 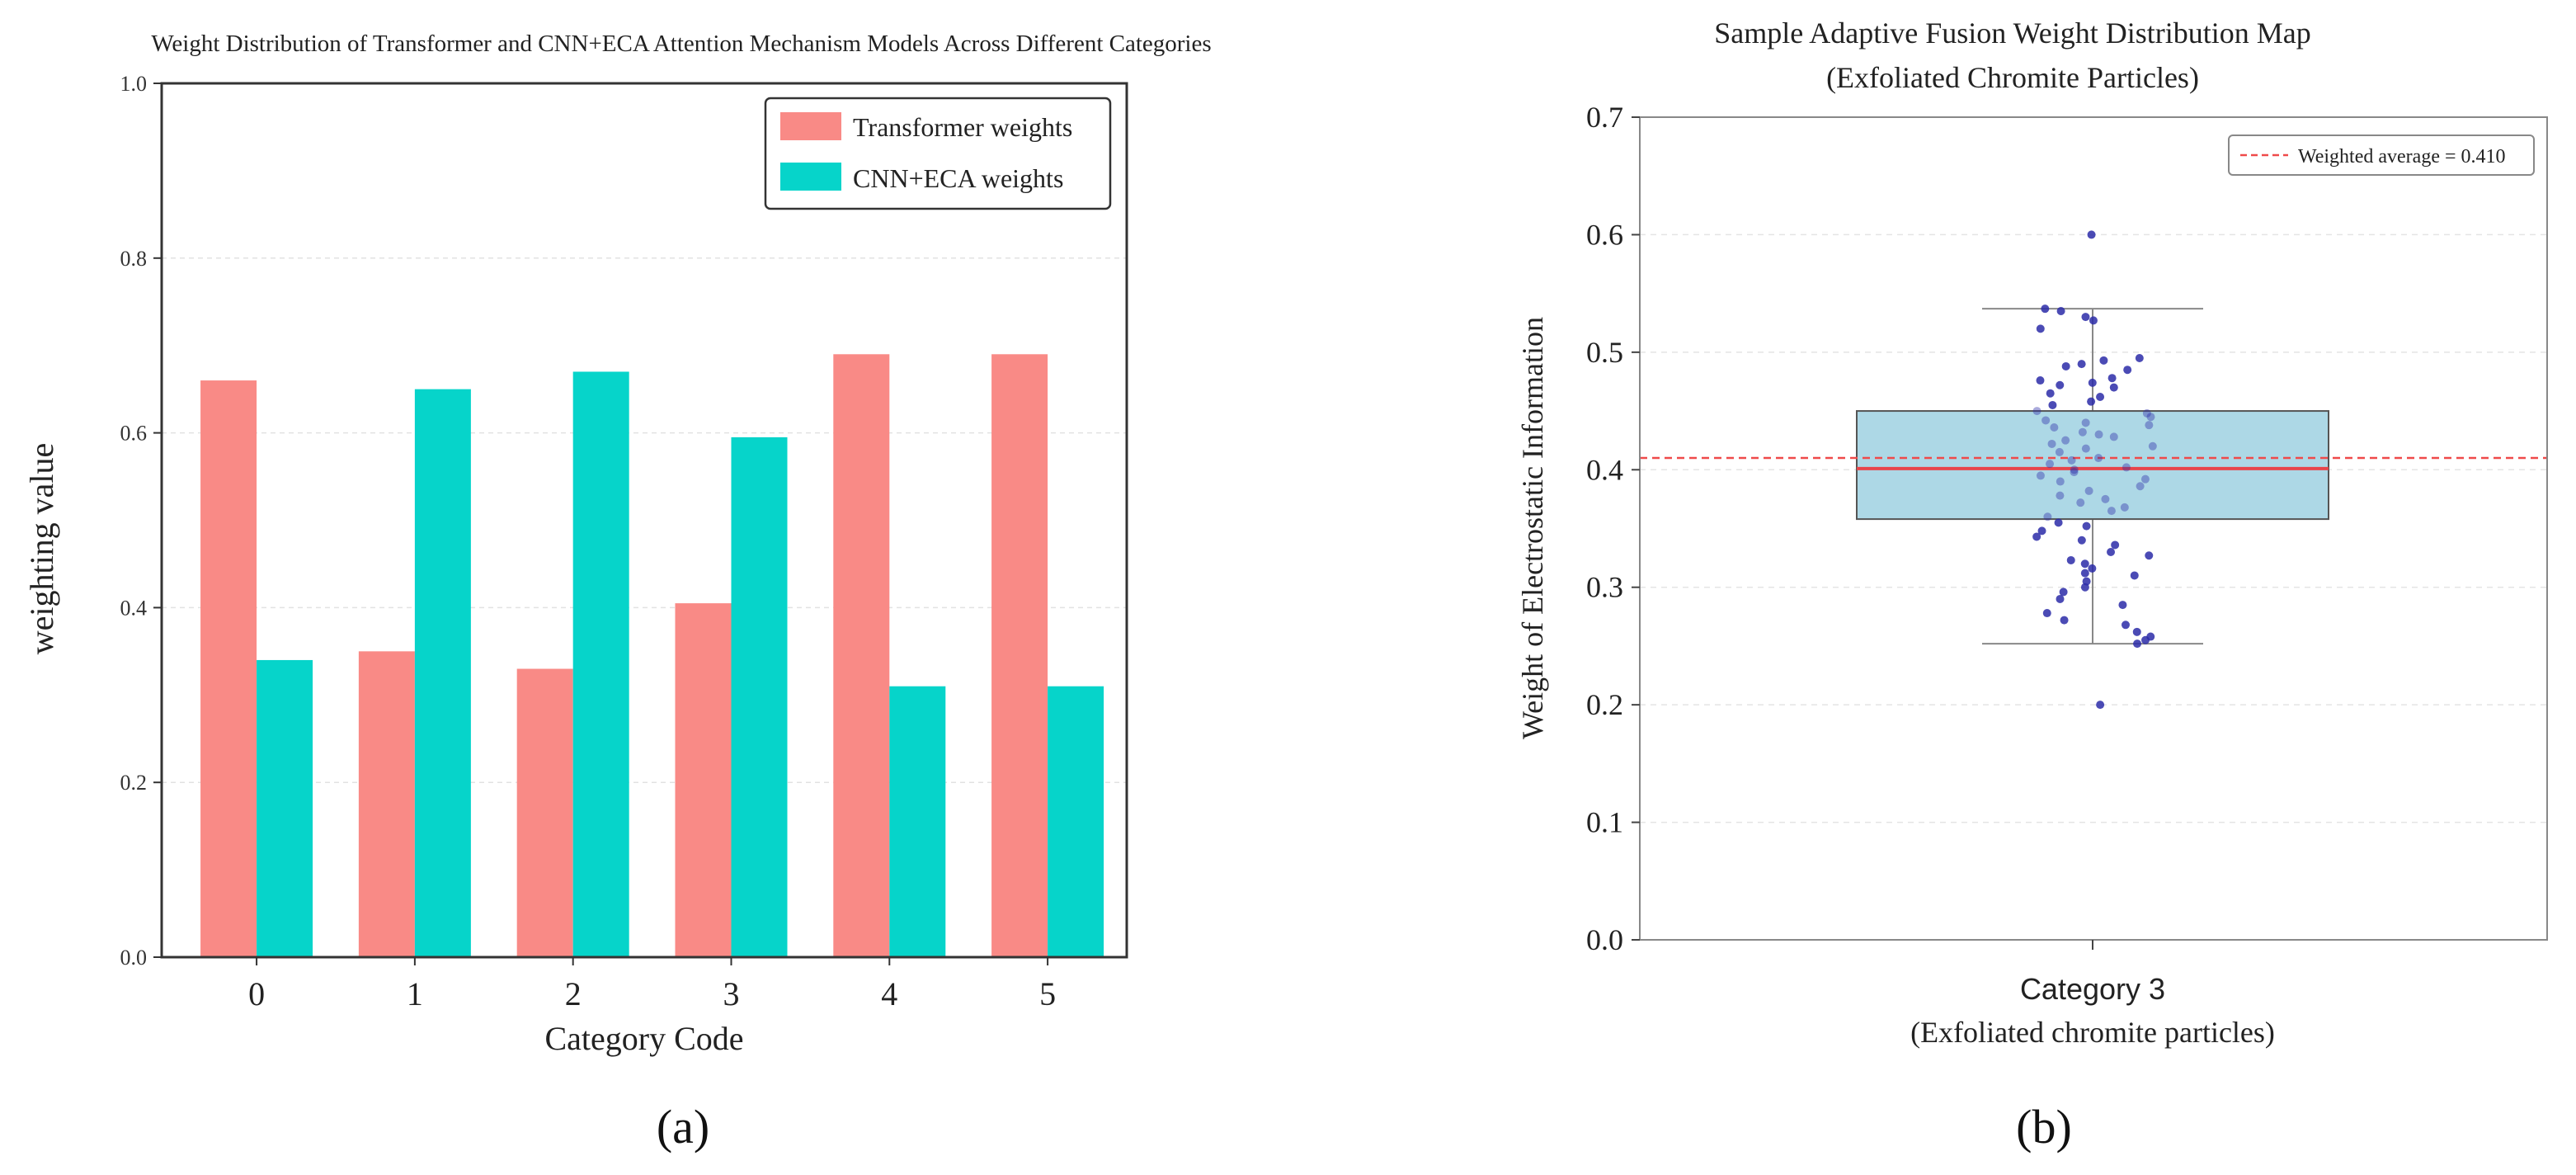 I want to click on chart-b-legend-box, so click(x=2381, y=155).